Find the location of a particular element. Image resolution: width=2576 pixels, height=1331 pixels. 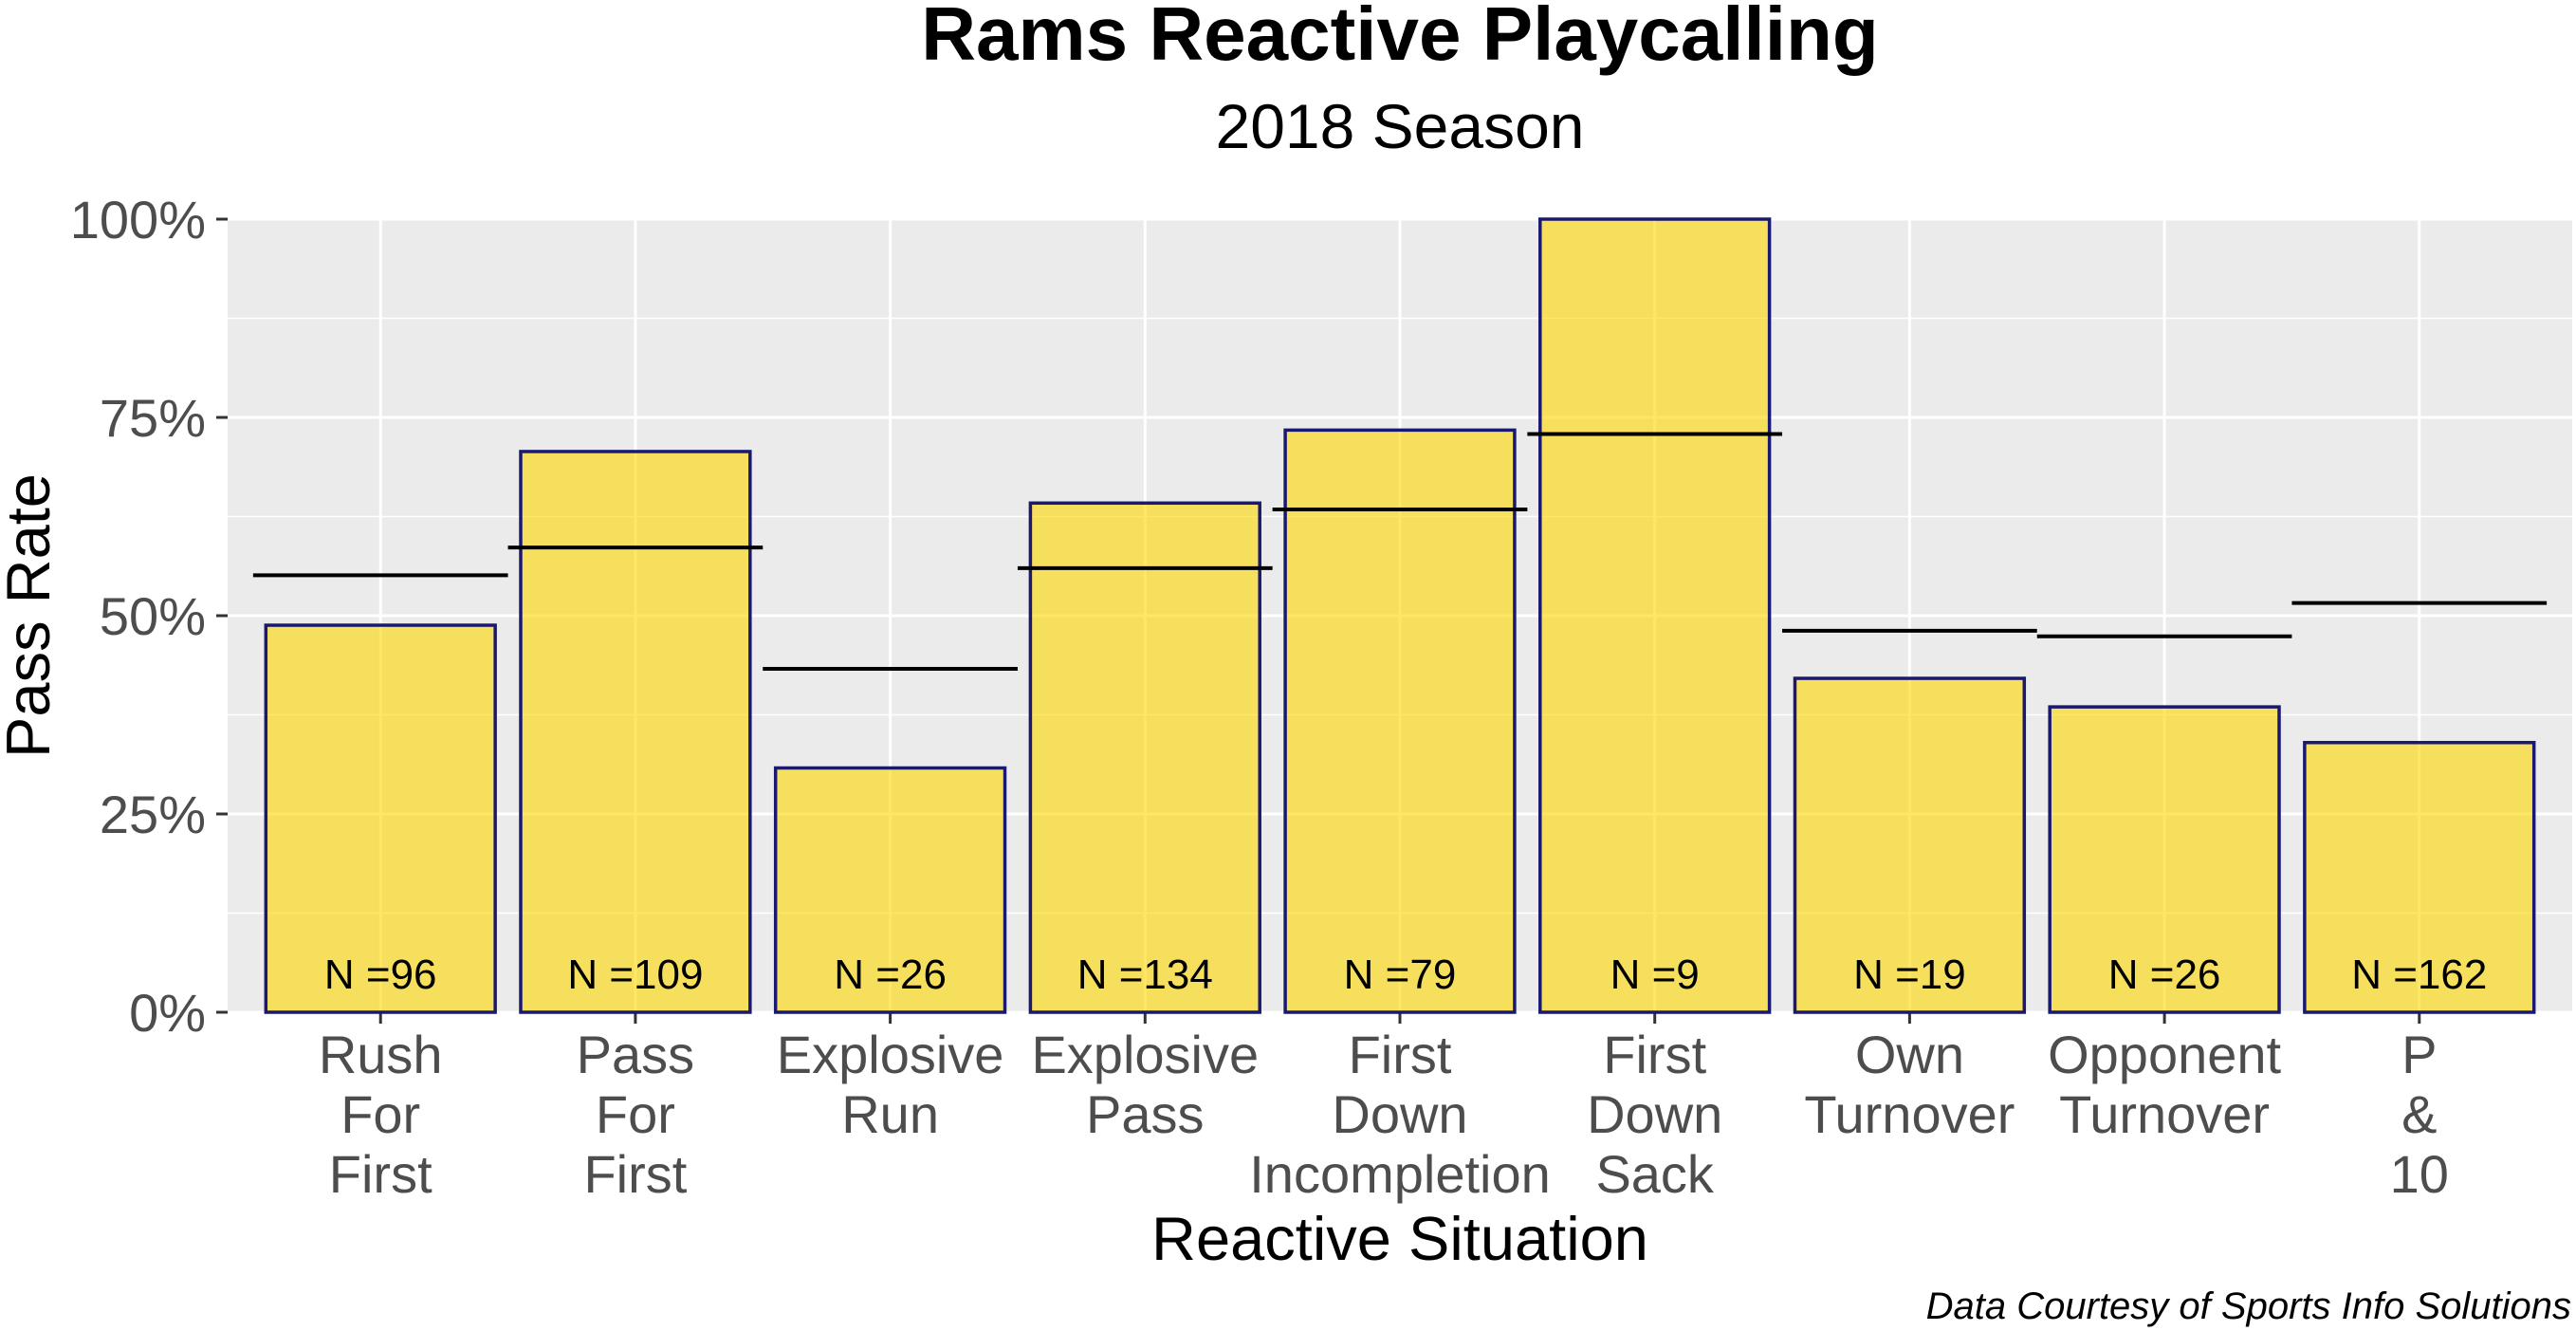

y-tick-label: 100% is located at coordinates (138, 220).